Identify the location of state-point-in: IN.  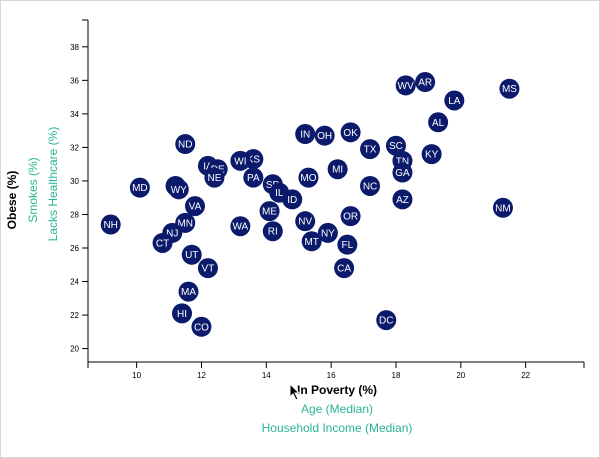
(305, 134).